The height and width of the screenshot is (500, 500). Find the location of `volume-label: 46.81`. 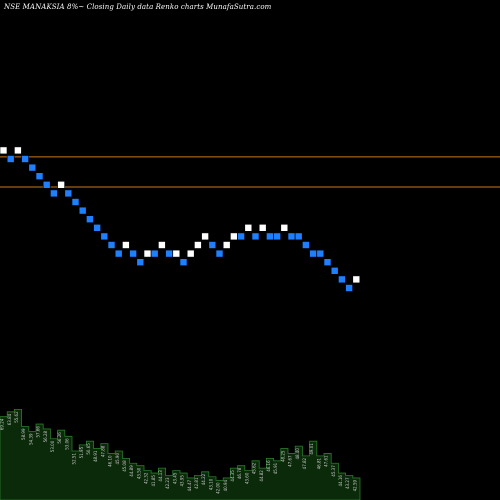

volume-label: 46.81 is located at coordinates (318, 463).